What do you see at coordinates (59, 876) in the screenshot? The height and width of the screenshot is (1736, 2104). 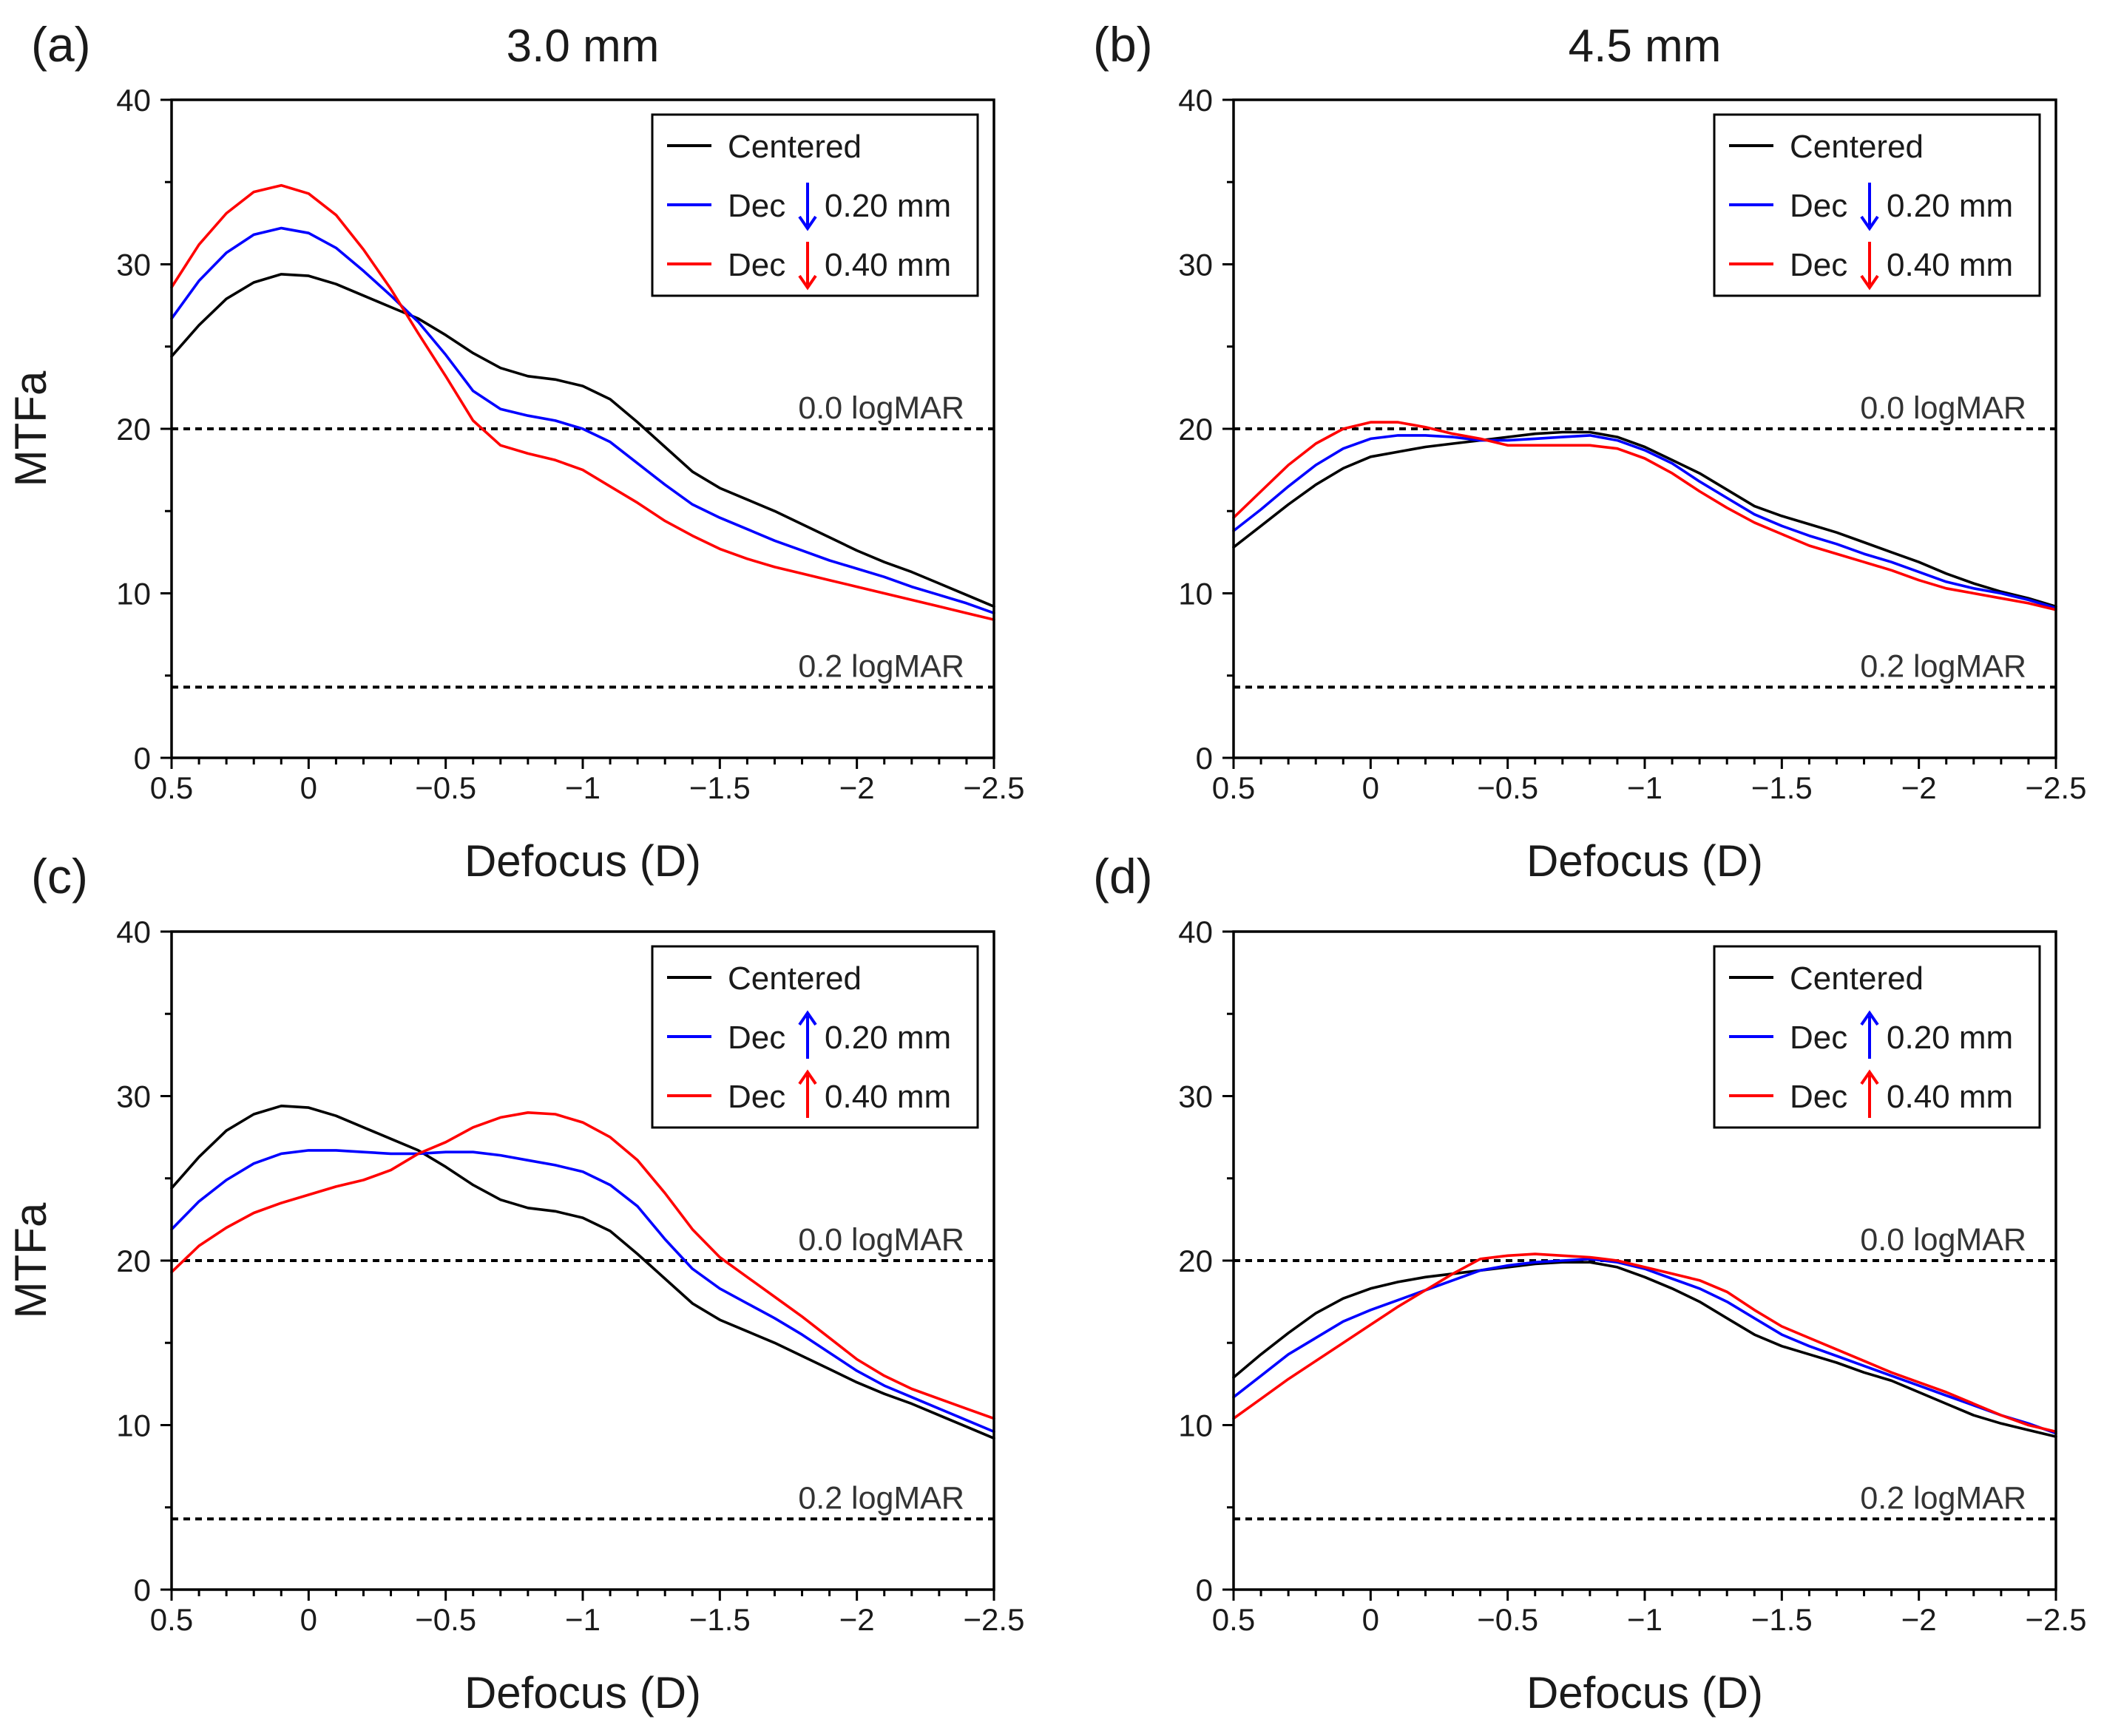 I see `panel-label: (c)` at bounding box center [59, 876].